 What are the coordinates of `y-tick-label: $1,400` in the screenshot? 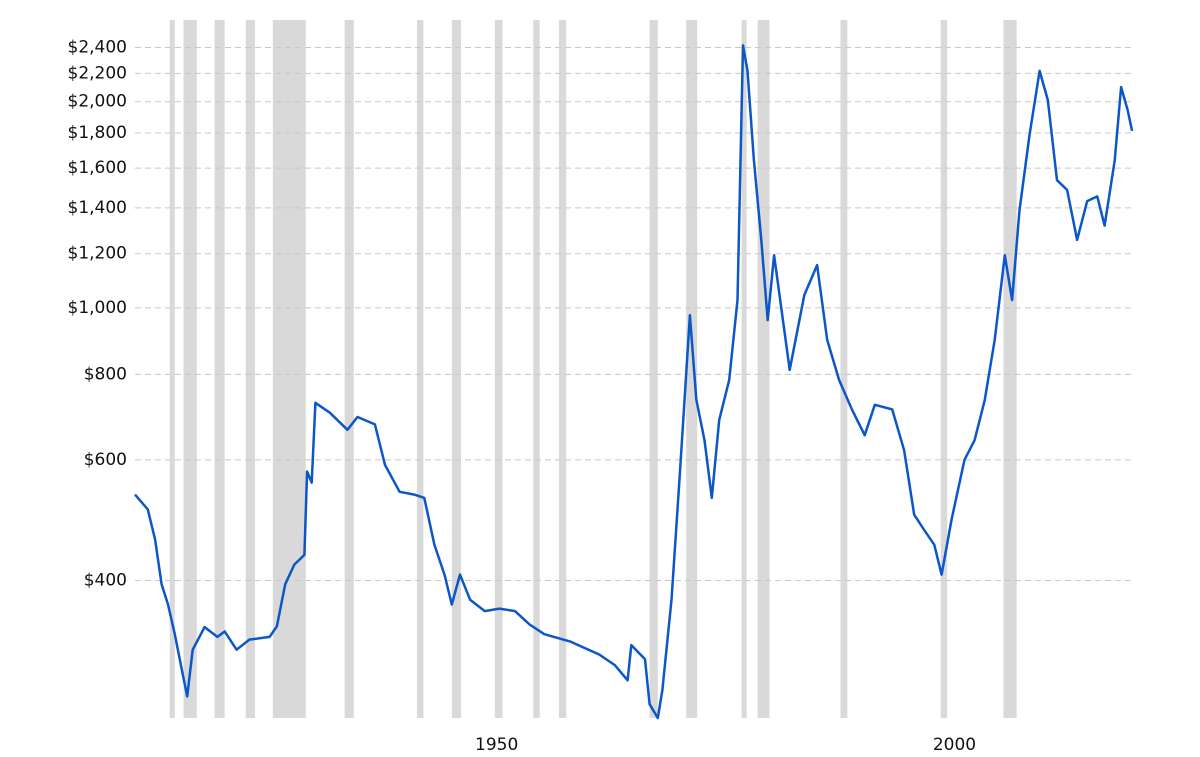 It's located at (97, 208).